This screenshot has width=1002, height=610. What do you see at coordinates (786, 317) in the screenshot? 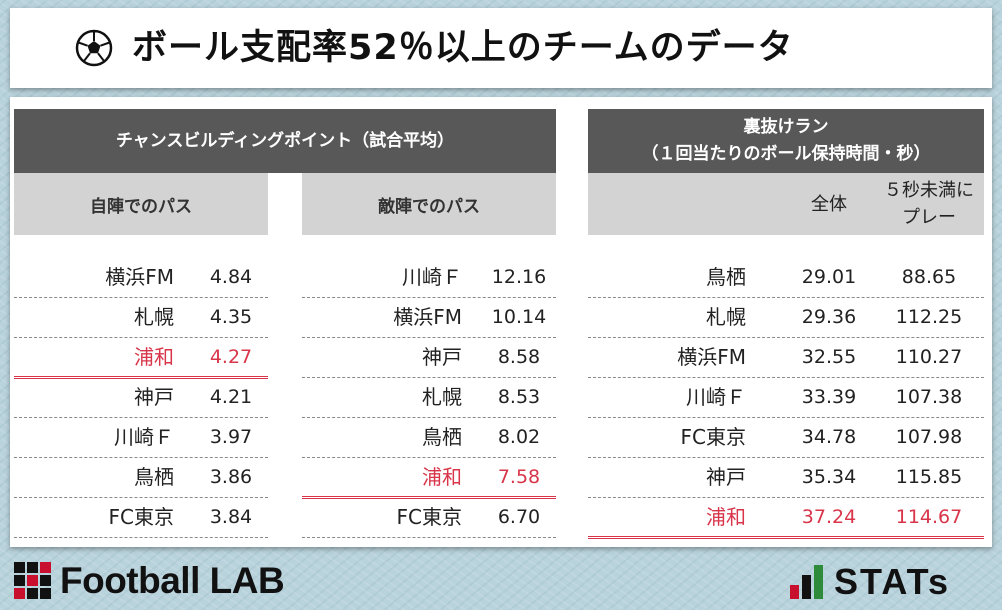
I see `table-row: 札幌 29.36 112.25` at bounding box center [786, 317].